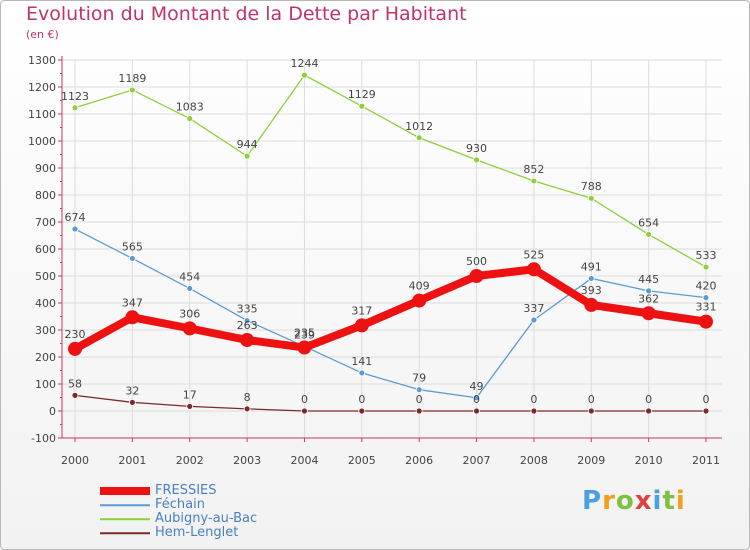  I want to click on data-label-fechain: 49, so click(477, 386).